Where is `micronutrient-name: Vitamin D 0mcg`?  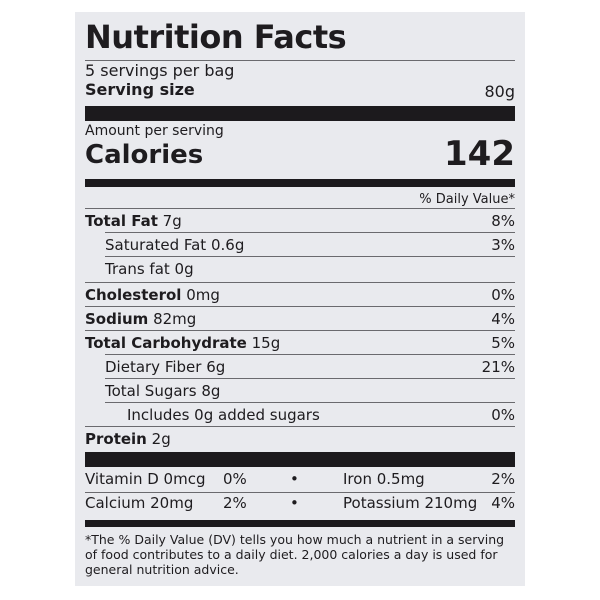
micronutrient-name: Vitamin D 0mcg is located at coordinates (145, 479).